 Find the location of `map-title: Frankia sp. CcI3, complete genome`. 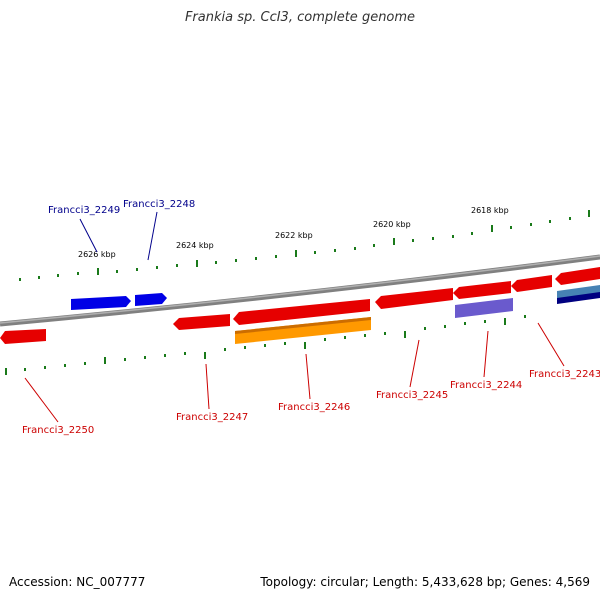

map-title: Frankia sp. CcI3, complete genome is located at coordinates (300, 17).